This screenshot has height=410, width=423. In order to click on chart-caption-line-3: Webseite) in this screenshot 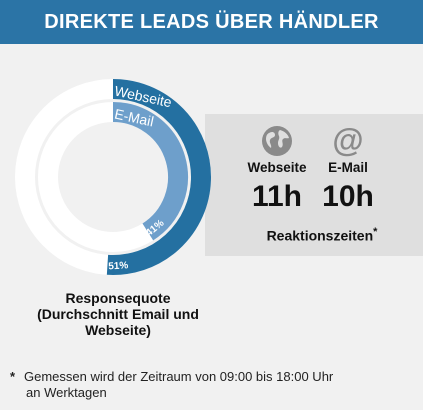, I will do `click(118, 330)`.